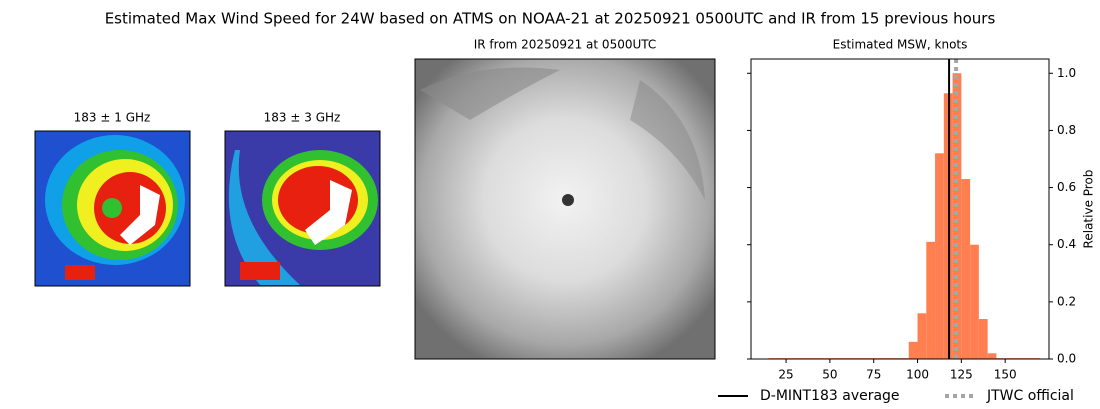 The image size is (1100, 409). What do you see at coordinates (302, 118) in the screenshot?
I see `panel-title: 183 ± 3 GHz` at bounding box center [302, 118].